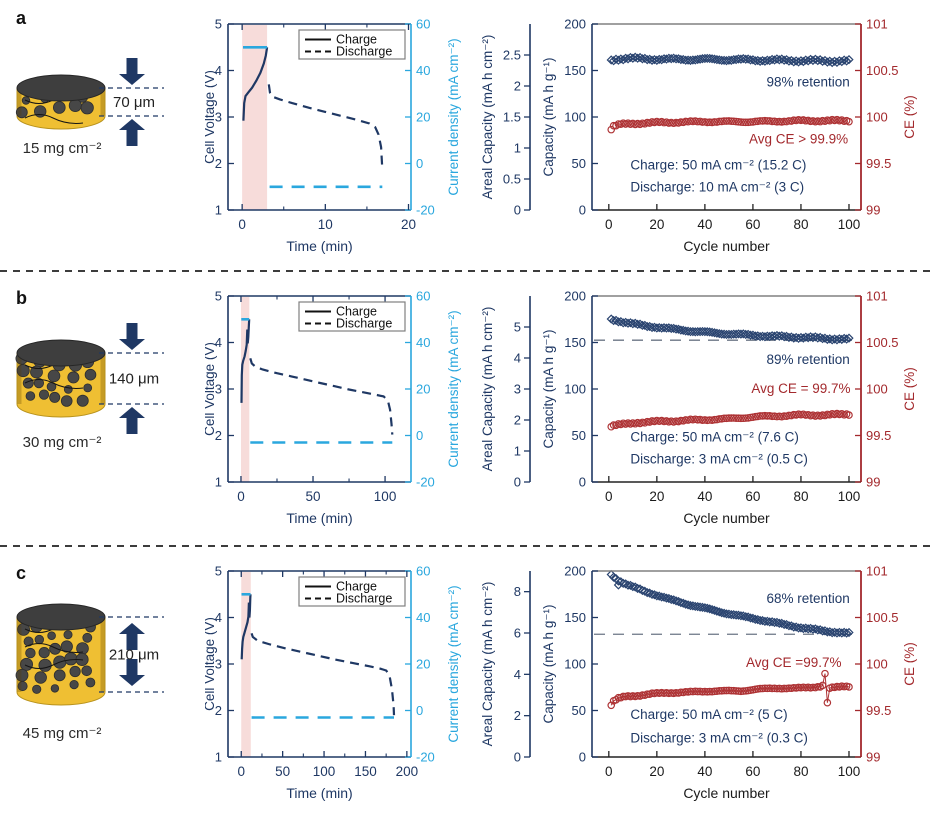 The width and height of the screenshot is (931, 814). Describe the element at coordinates (517, 451) in the screenshot. I see `areal-tick-label: 1` at that location.